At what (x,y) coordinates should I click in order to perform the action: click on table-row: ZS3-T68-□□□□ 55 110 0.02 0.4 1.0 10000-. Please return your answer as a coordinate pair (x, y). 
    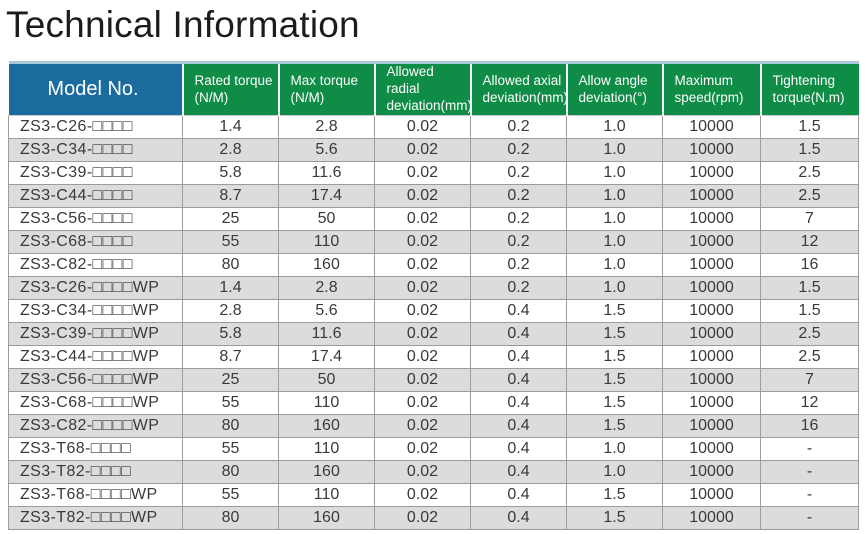
    Looking at the image, I should click on (433, 448).